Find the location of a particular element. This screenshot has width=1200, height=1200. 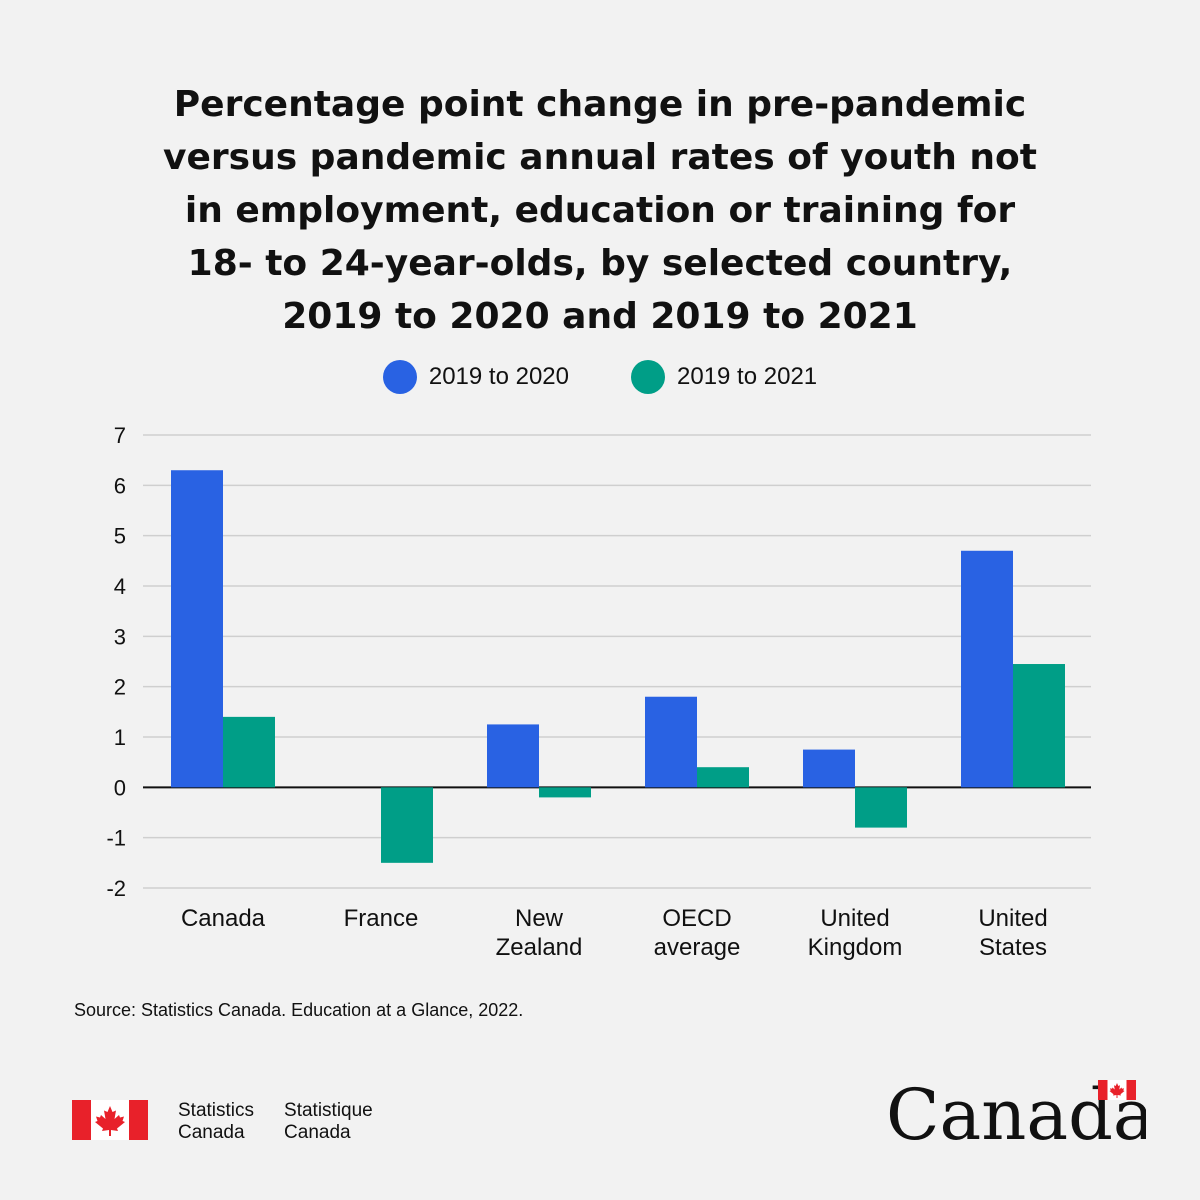

agency-fr-line: Canada is located at coordinates (317, 1132).